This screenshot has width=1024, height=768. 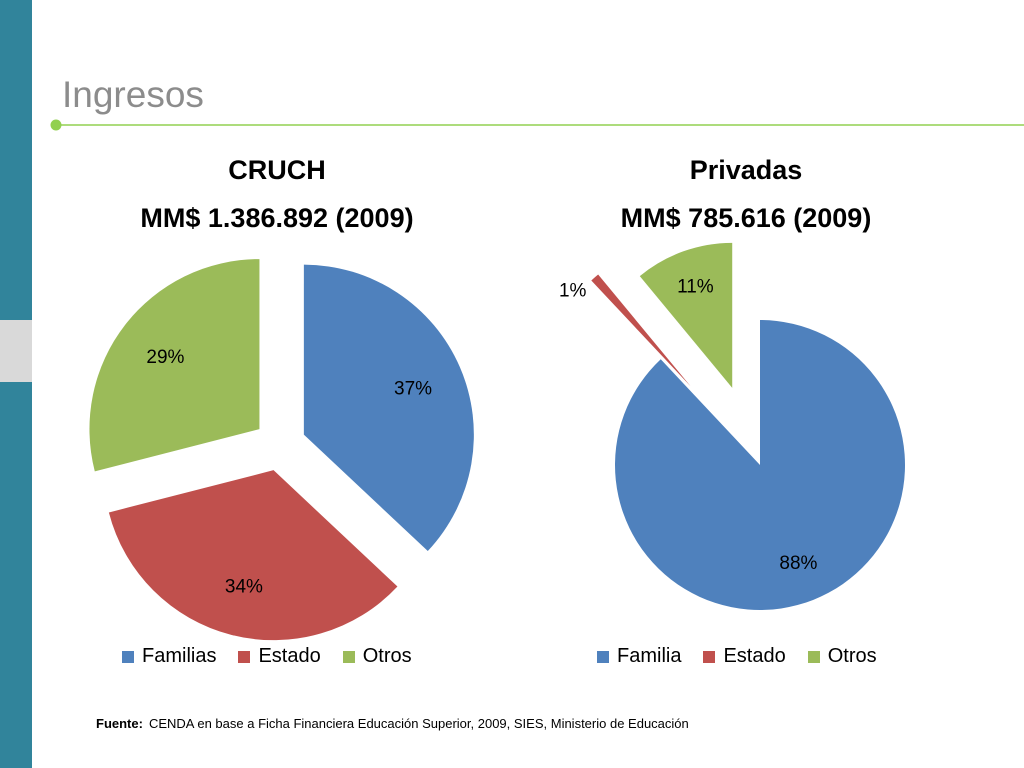 What do you see at coordinates (746, 170) in the screenshot?
I see `chart-privadas-title: Privadas` at bounding box center [746, 170].